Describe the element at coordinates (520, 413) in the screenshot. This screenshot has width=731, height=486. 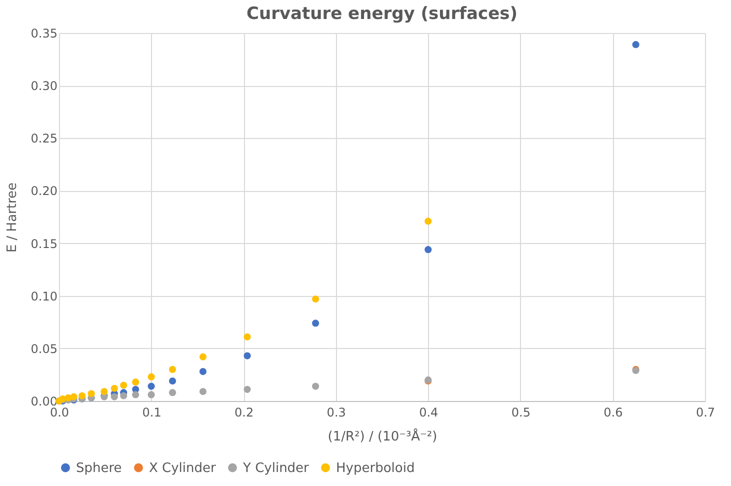
I see `x-tick-label: 0.5` at that location.